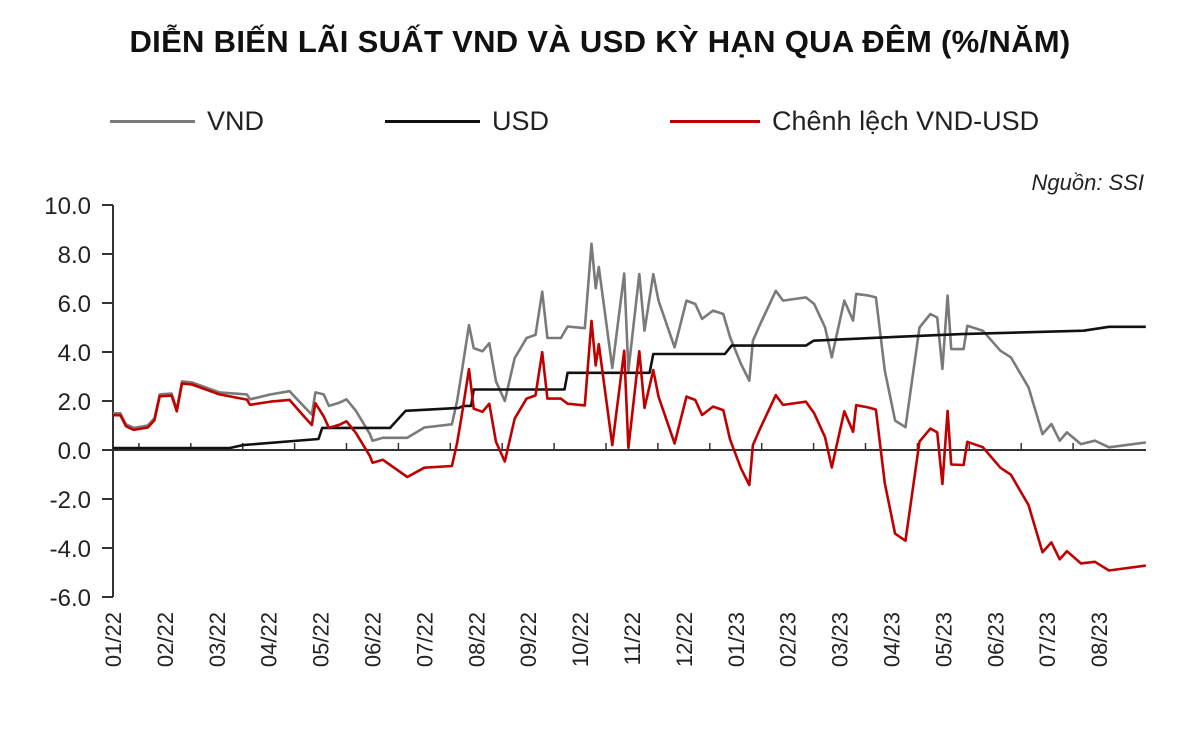 The height and width of the screenshot is (734, 1200). What do you see at coordinates (892, 639) in the screenshot?
I see `x-tick-label: 04/23` at bounding box center [892, 639].